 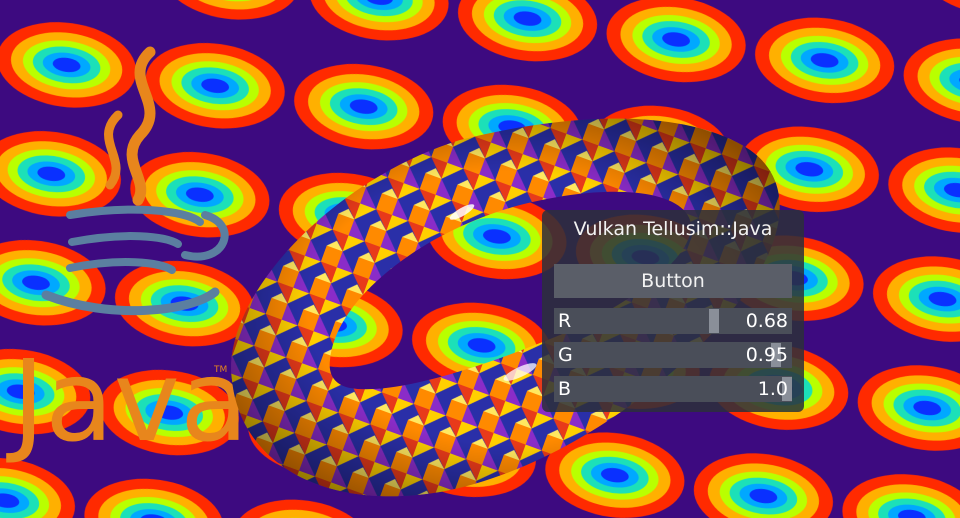 What do you see at coordinates (673, 321) in the screenshot?
I see `slider-r: R 0.68` at bounding box center [673, 321].